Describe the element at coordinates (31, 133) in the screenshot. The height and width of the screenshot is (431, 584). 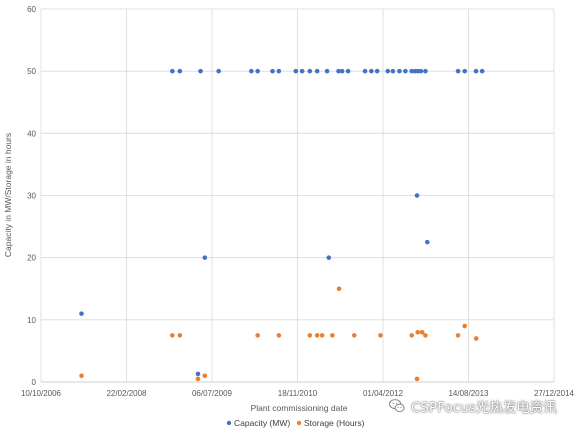
I see `y-tick-label: 40` at that location.